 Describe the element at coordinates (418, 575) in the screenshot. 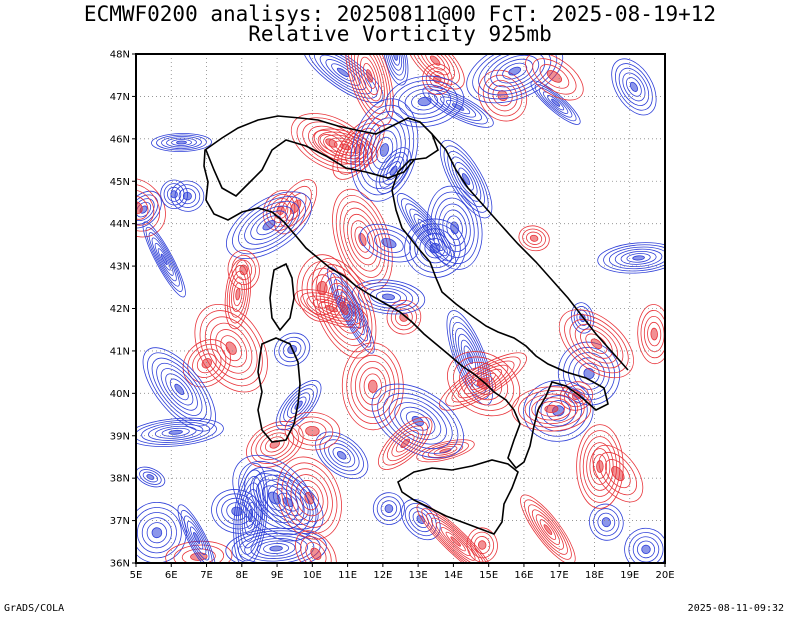

I see `lon-tick-label: 13E` at that location.